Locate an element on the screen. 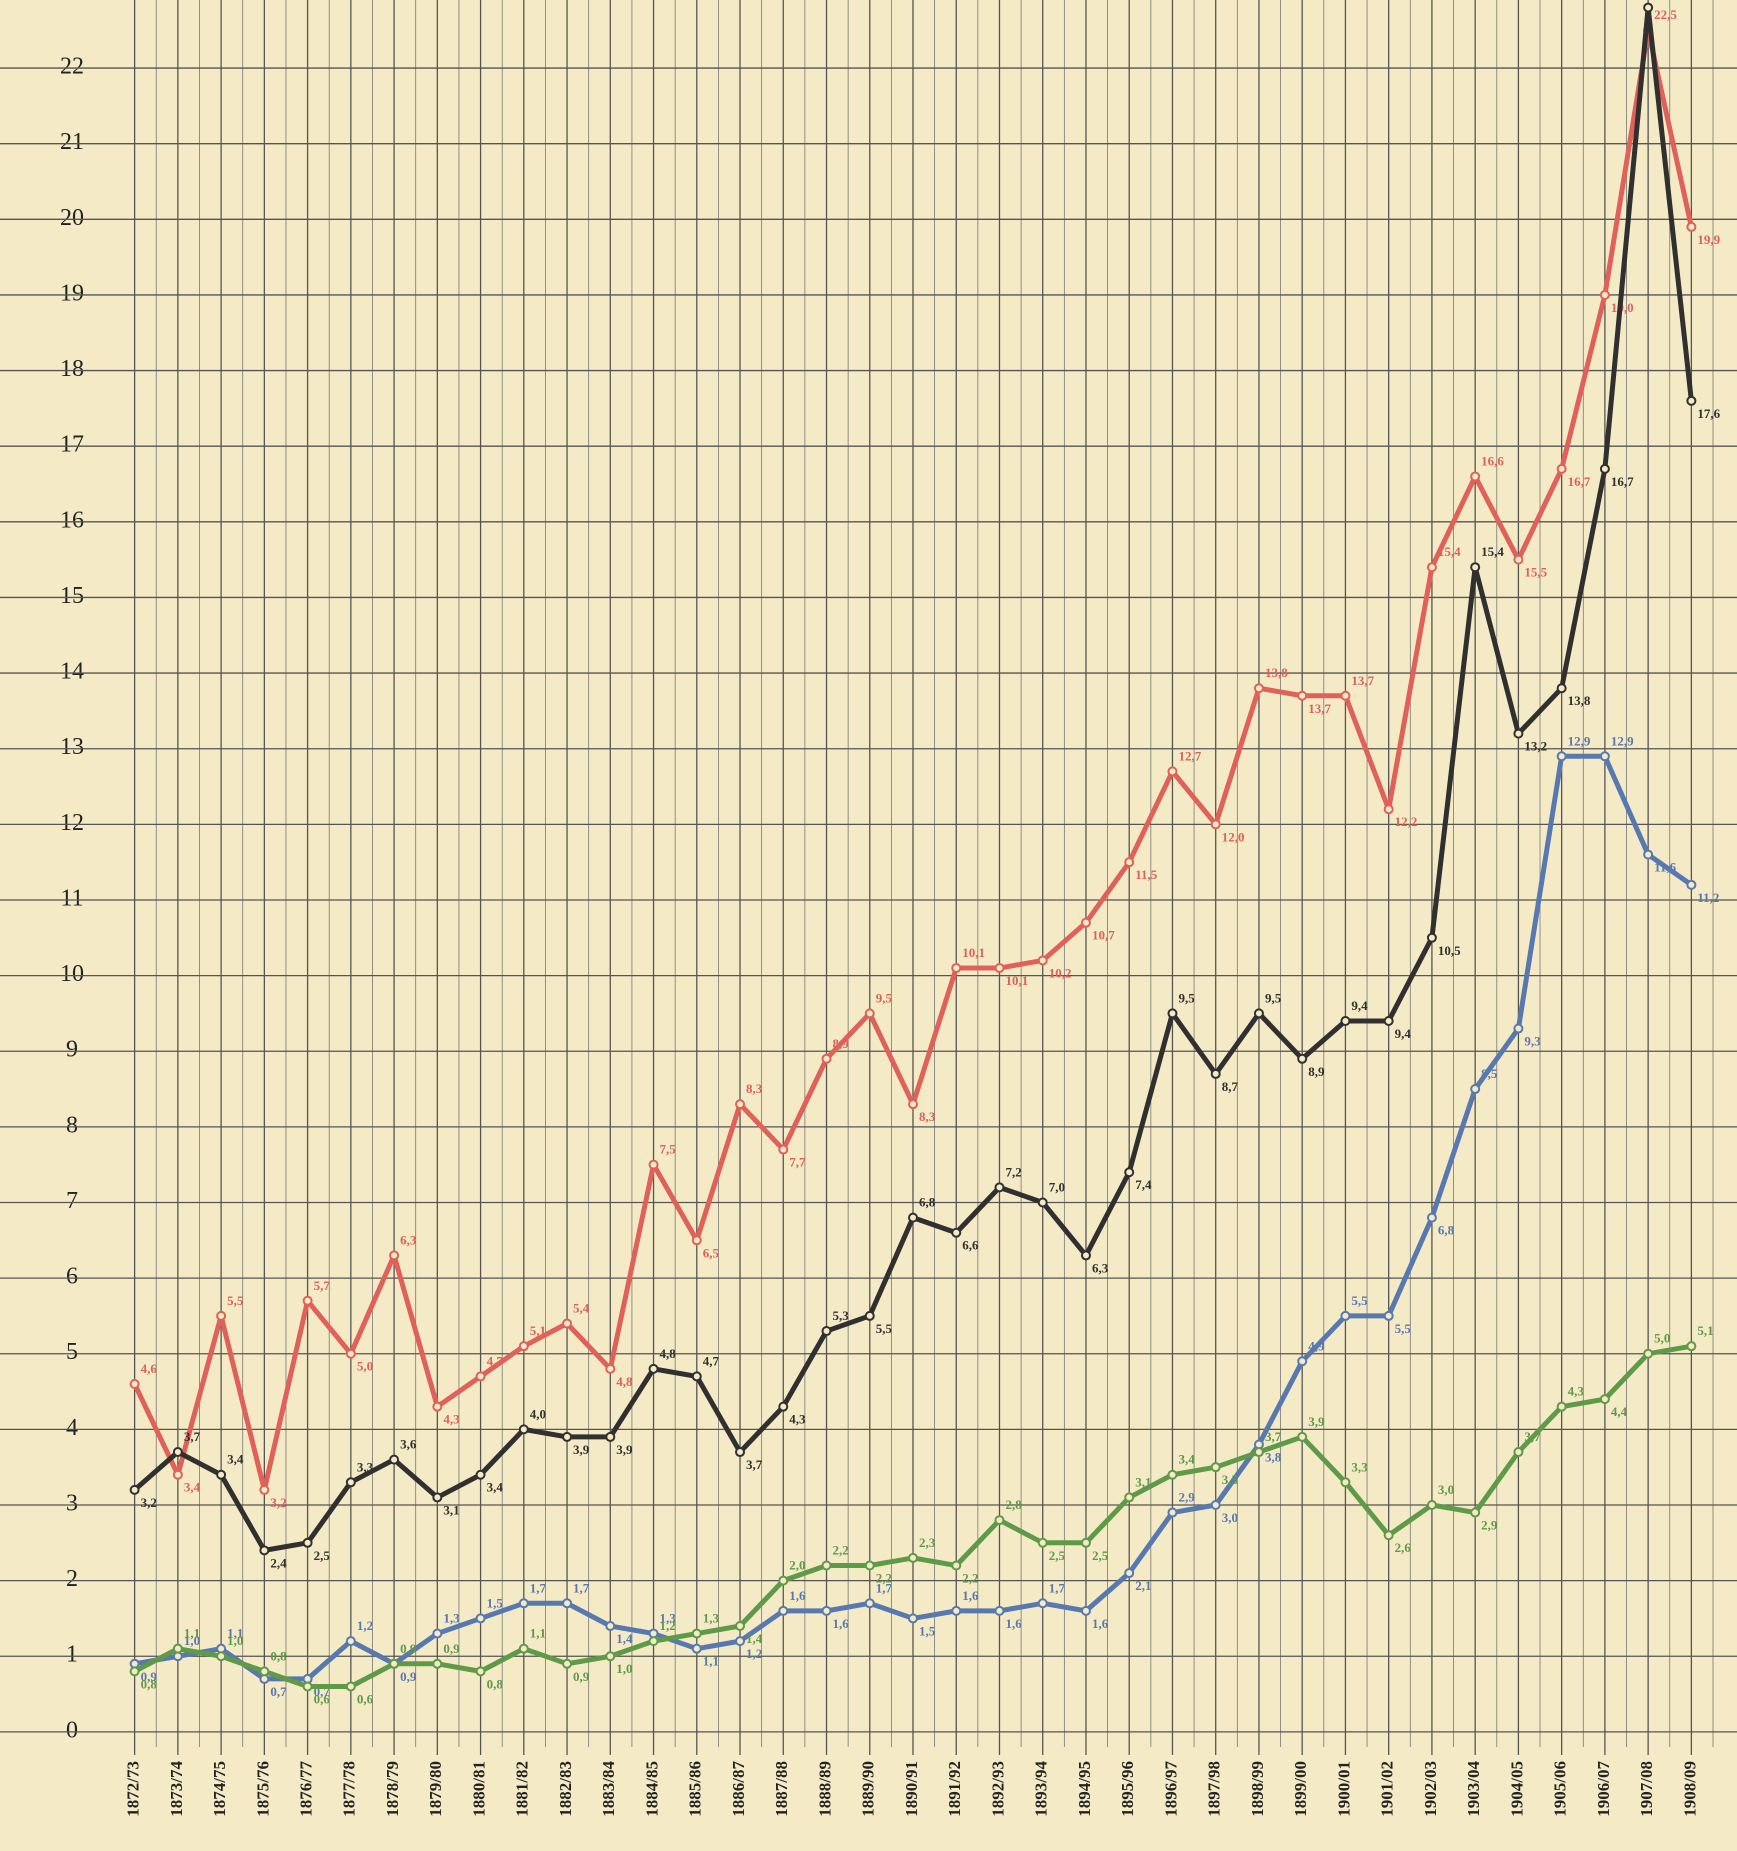 The height and width of the screenshot is (1851, 1737). data-label: 4,7 is located at coordinates (711, 1360).